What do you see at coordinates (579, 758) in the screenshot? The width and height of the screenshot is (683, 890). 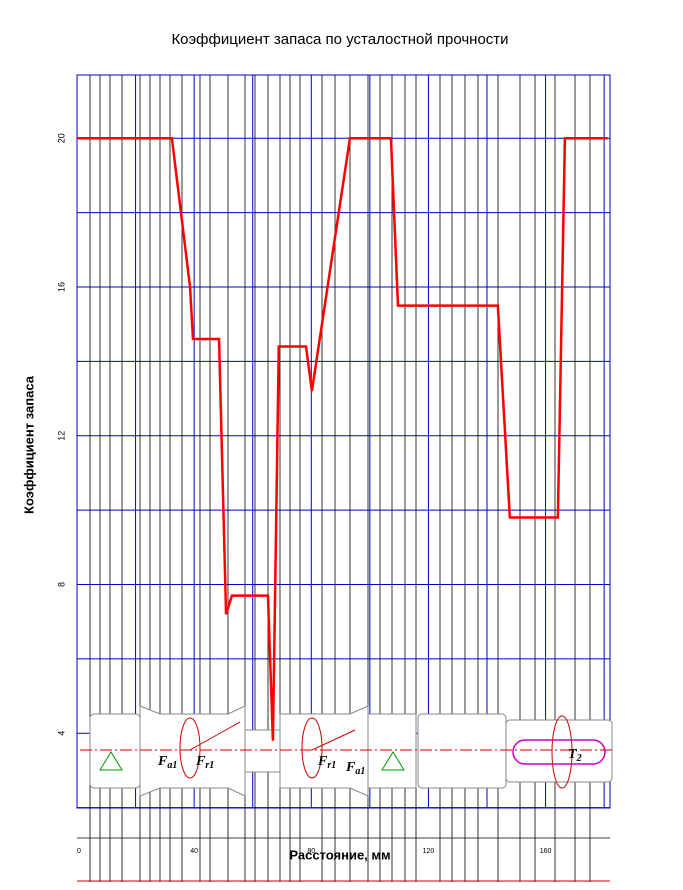 I see `annotation-sub: 2` at bounding box center [579, 758].